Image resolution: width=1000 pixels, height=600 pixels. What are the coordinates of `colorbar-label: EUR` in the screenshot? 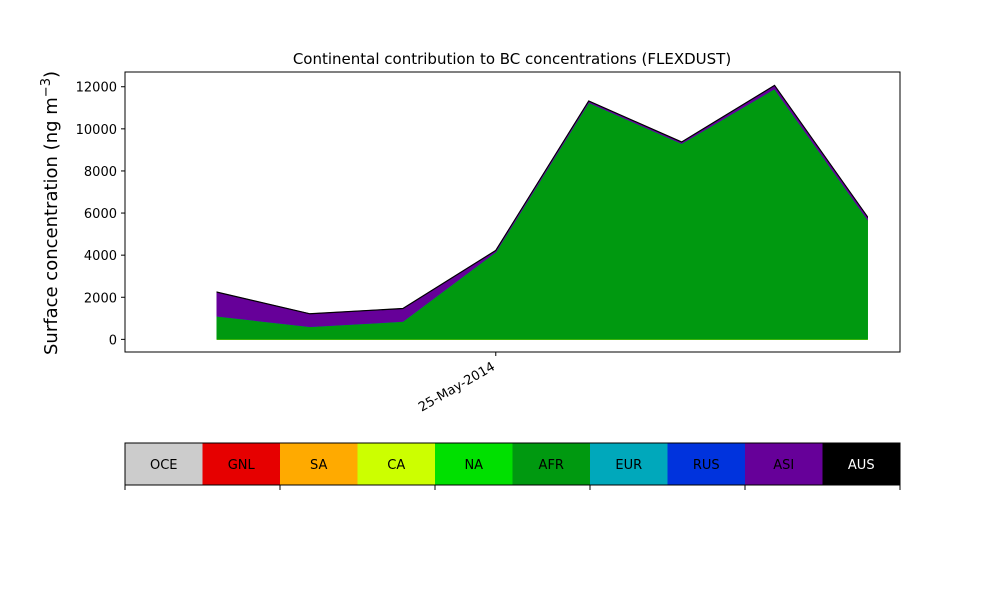 It's located at (628, 465).